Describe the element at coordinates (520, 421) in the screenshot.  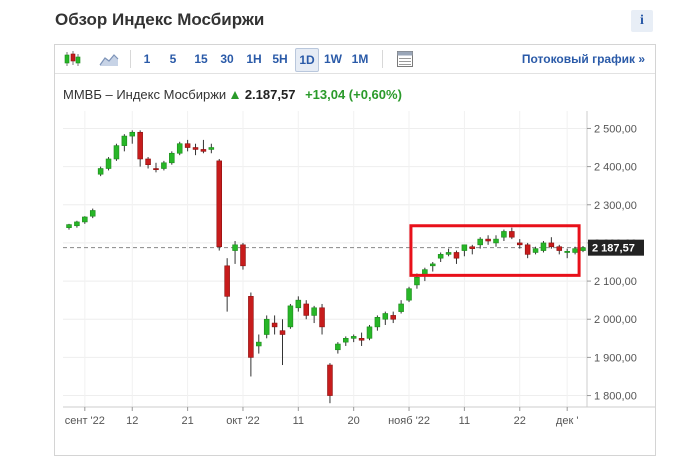
I see `x-tick-label: 22` at that location.